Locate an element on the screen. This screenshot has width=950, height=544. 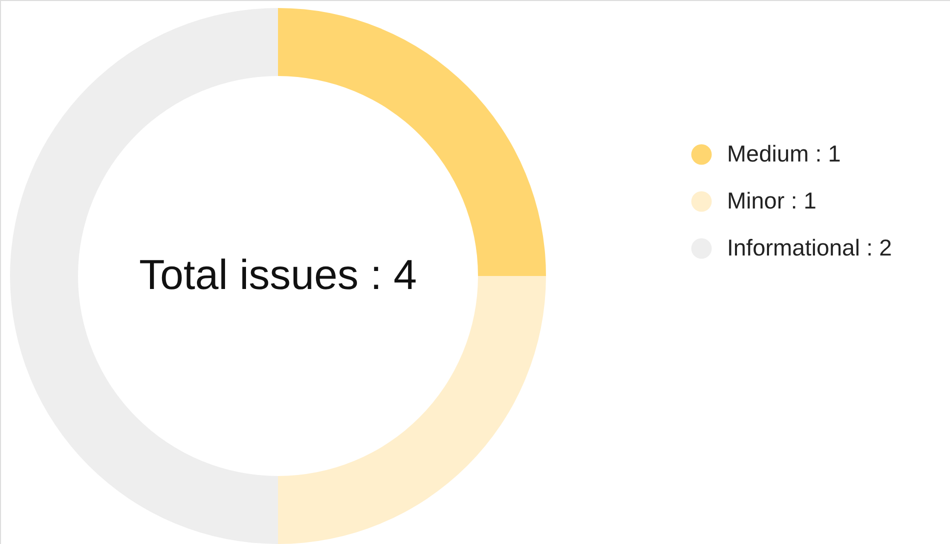
legend-label: Minor : 1 is located at coordinates (771, 201).